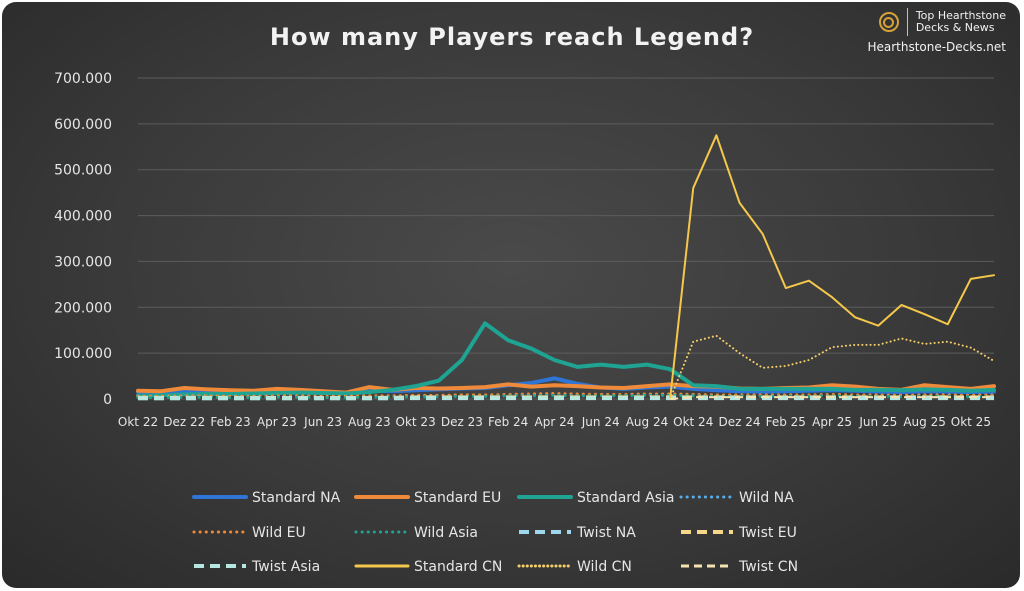  I want to click on legend-label: Twist EU, so click(767, 533).